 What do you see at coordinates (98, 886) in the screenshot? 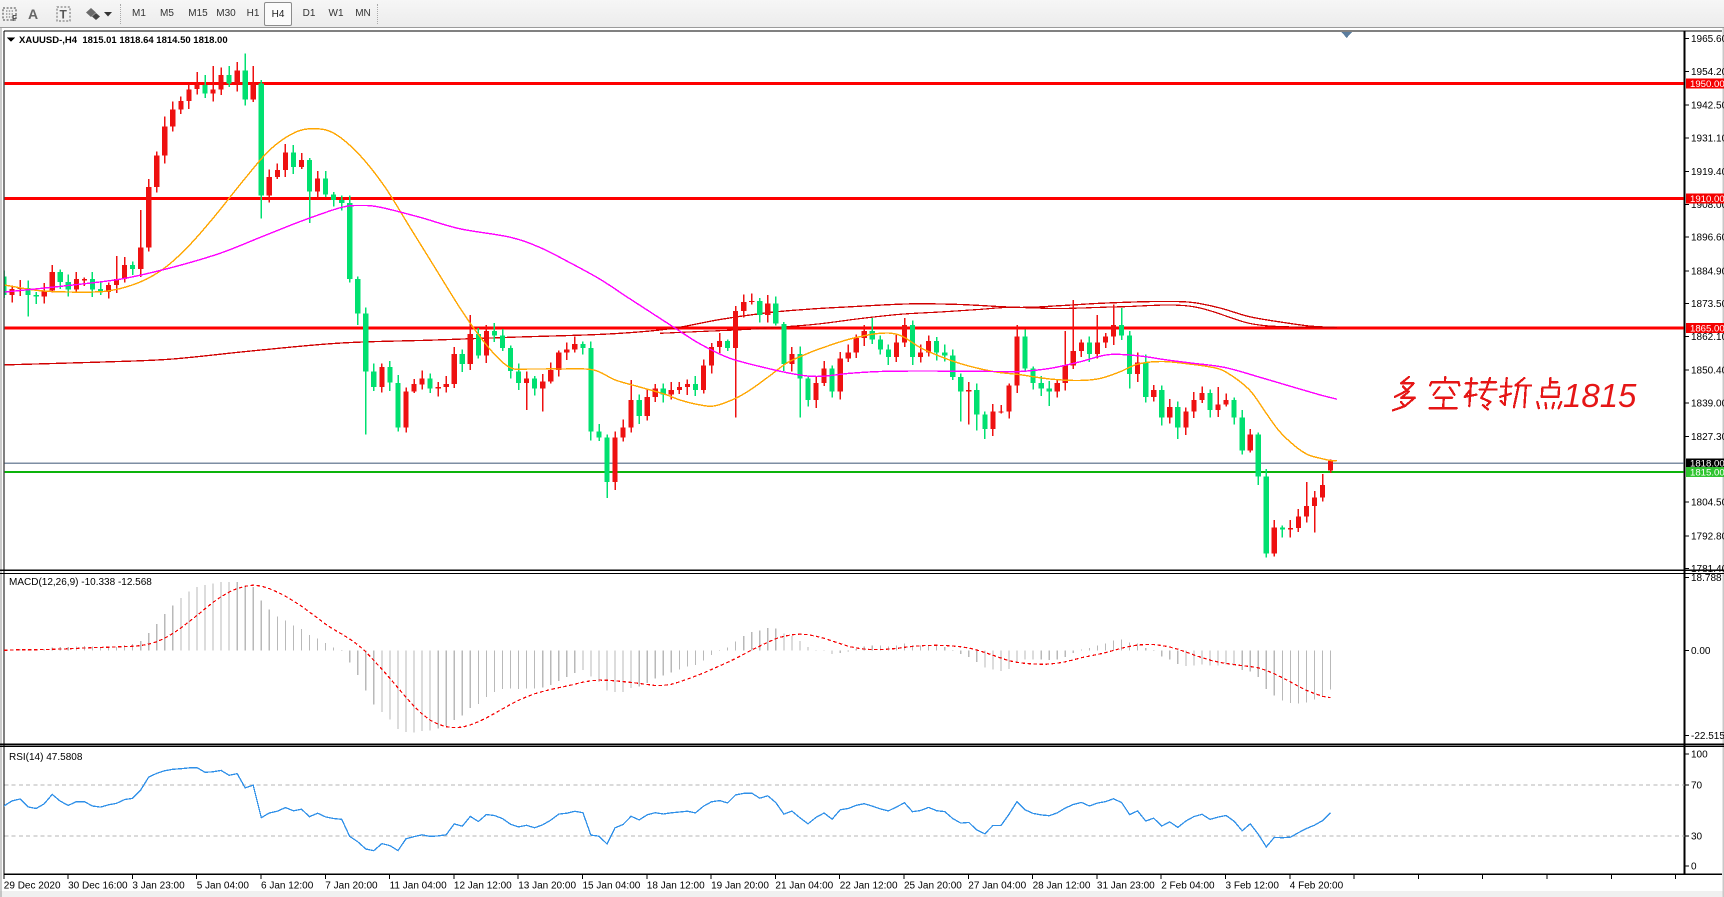
I see `svg-text: 30 Dec 16:00` at bounding box center [98, 886].